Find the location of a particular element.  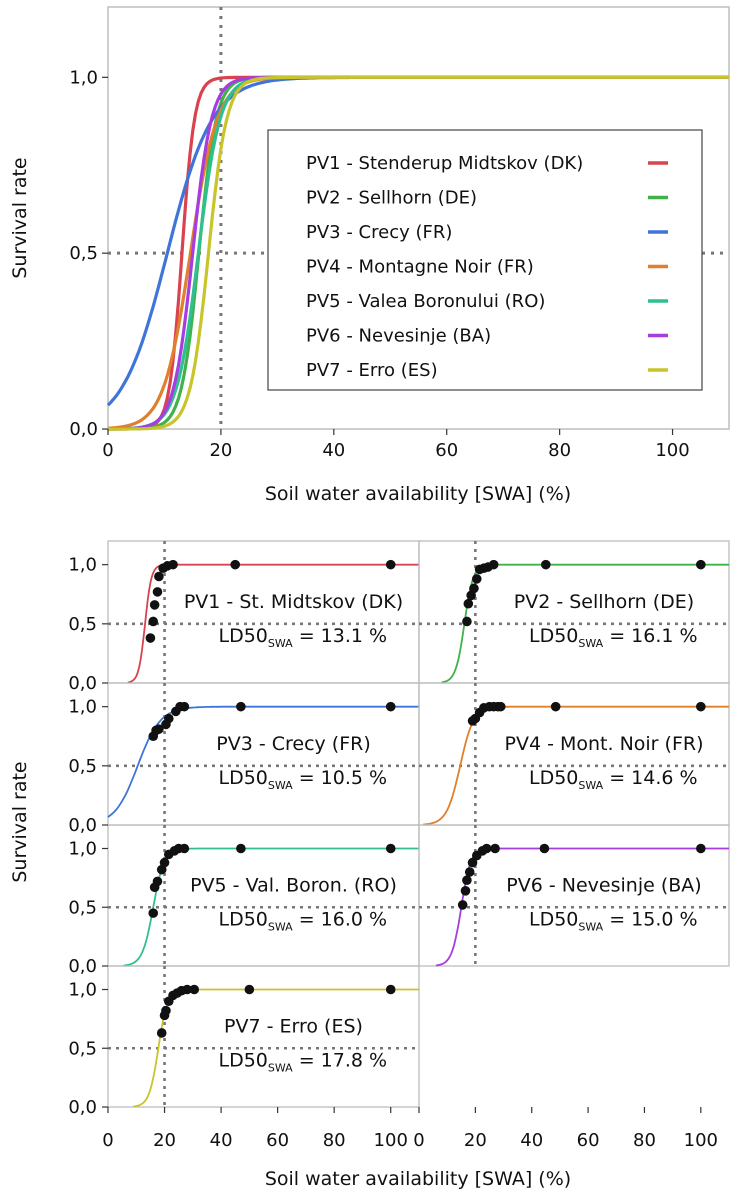

ld-value: = 17.8 % is located at coordinates (343, 1061).